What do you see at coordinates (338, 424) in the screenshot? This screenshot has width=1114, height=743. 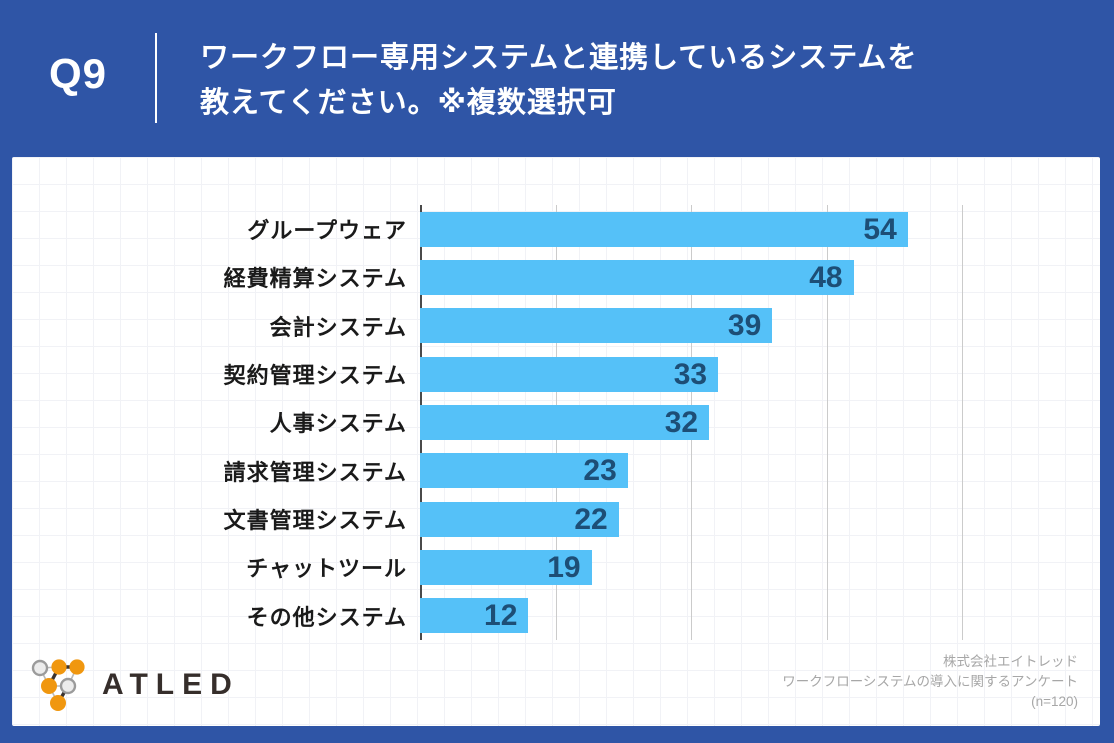 I see `category-label: 人事システム` at bounding box center [338, 424].